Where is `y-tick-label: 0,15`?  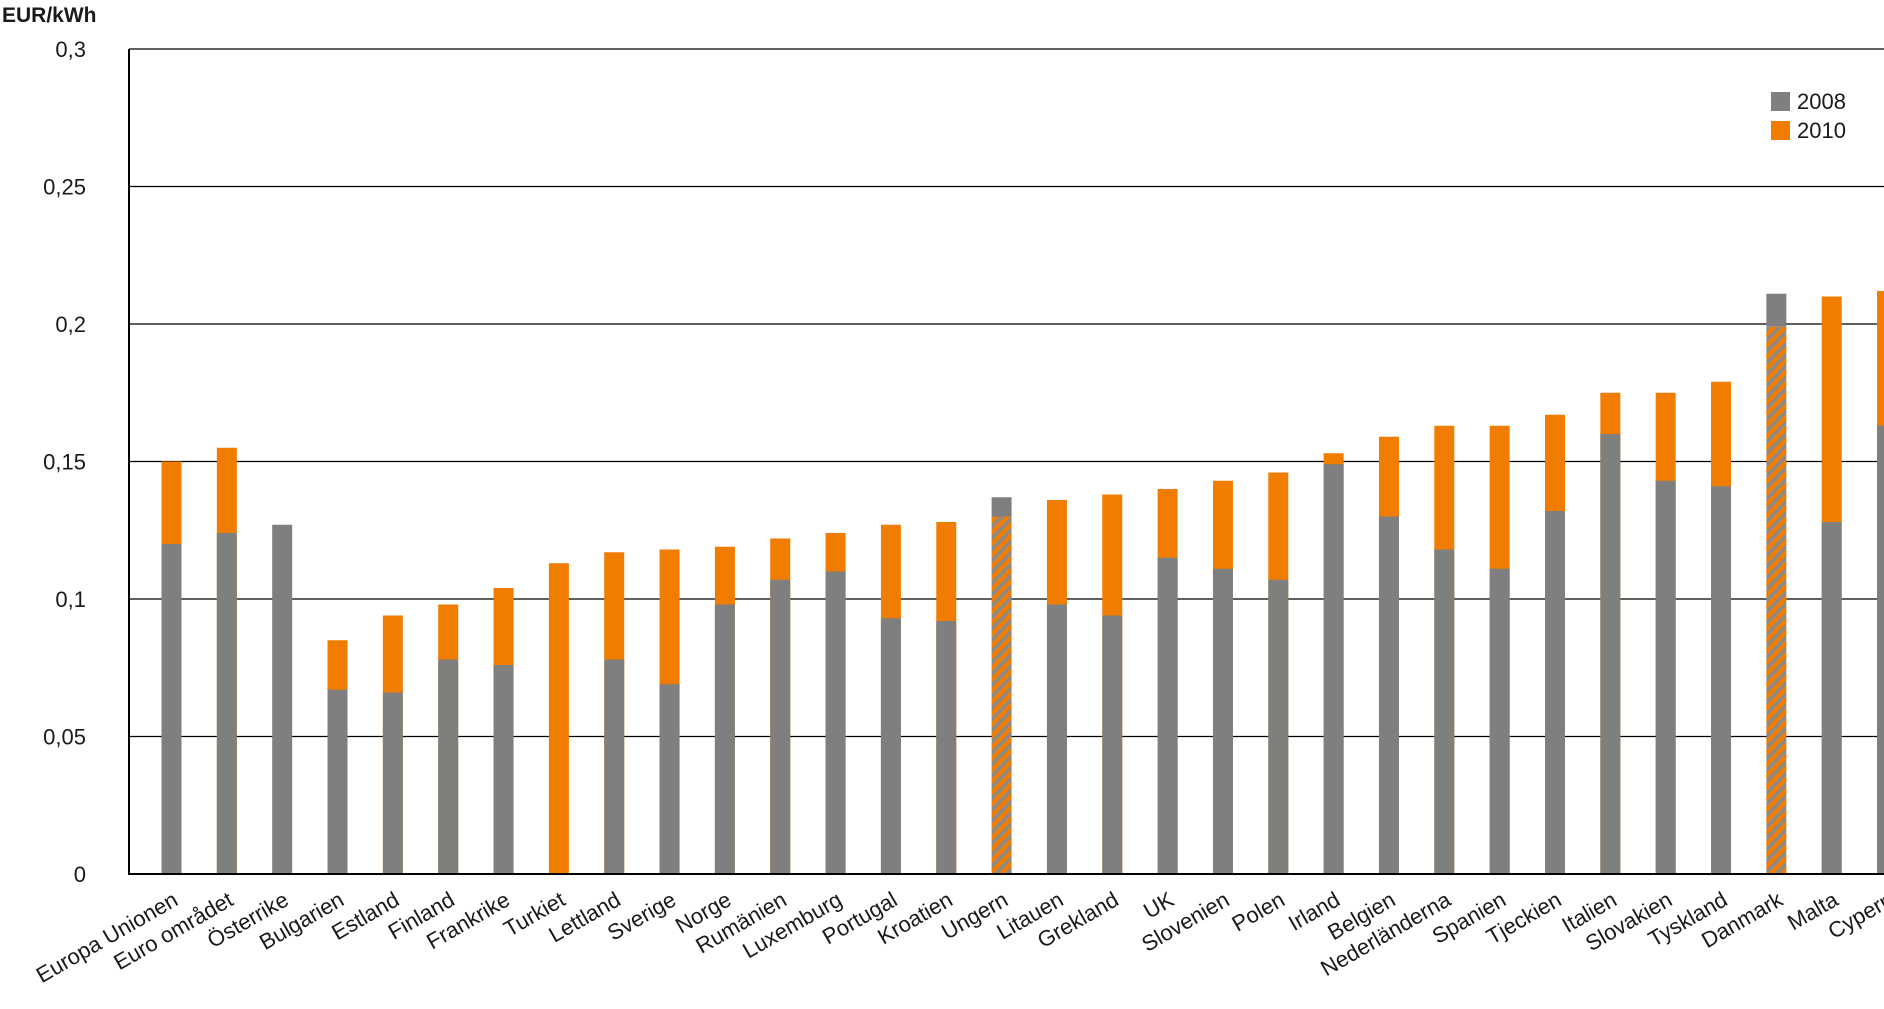 y-tick-label: 0,15 is located at coordinates (64, 462).